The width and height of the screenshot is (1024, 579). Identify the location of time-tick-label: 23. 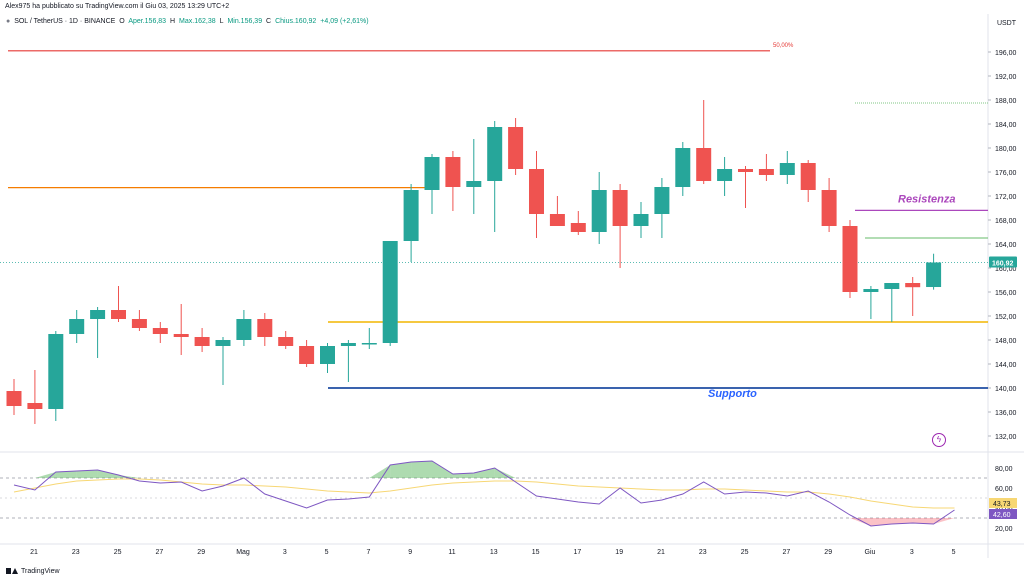
(76, 552).